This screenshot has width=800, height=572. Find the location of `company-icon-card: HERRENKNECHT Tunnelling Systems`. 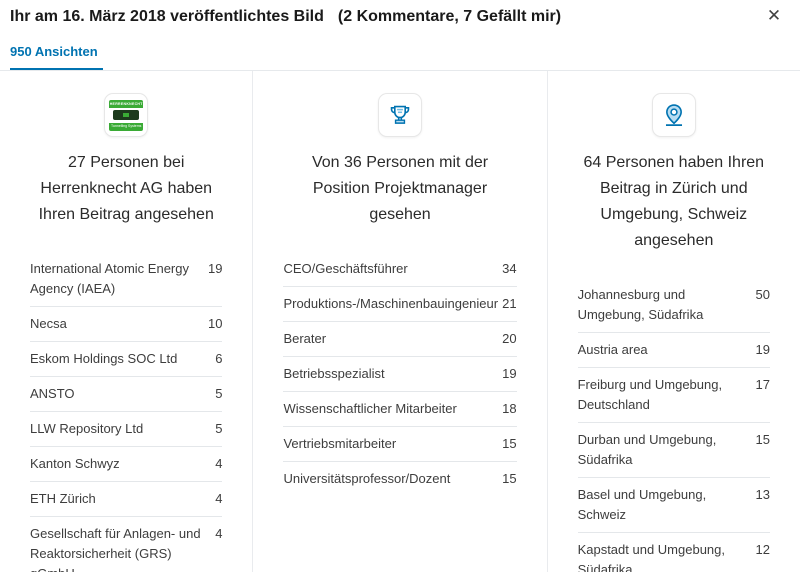

company-icon-card: HERRENKNECHT Tunnelling Systems is located at coordinates (126, 115).